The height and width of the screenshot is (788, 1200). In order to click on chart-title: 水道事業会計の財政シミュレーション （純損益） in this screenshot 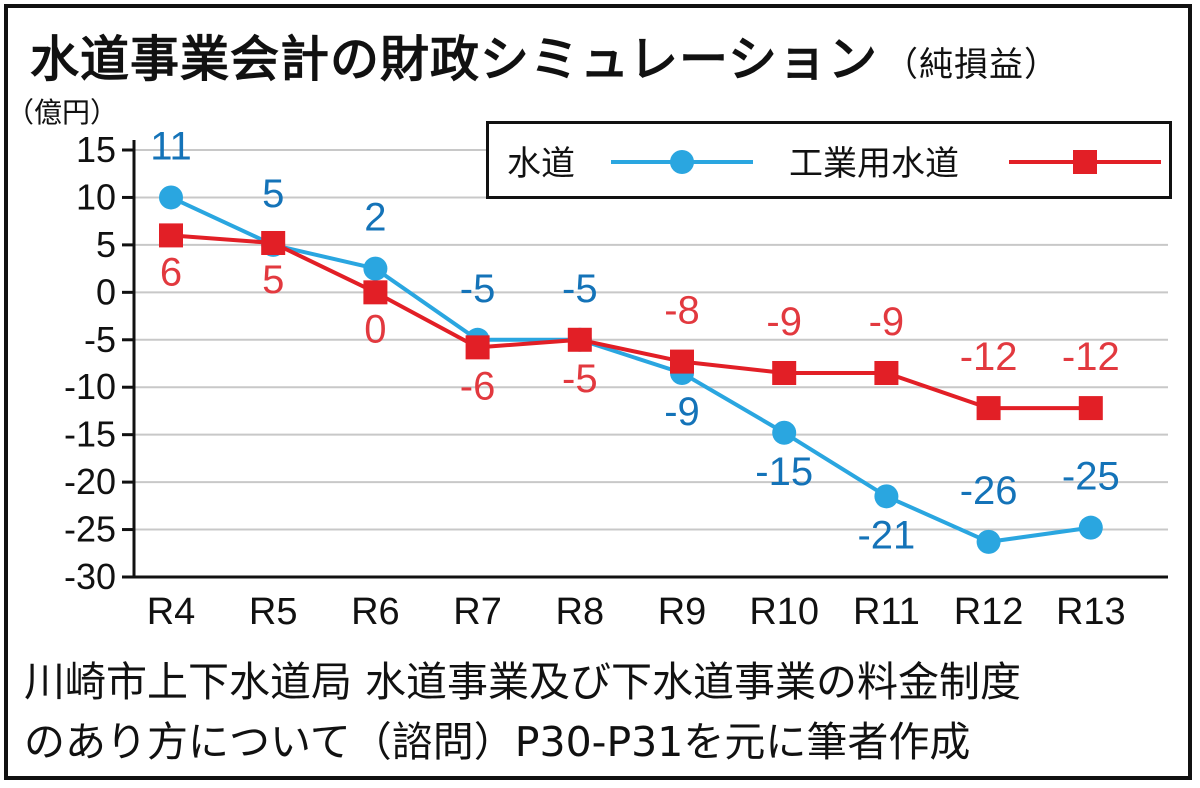, I will do `click(544, 55)`.